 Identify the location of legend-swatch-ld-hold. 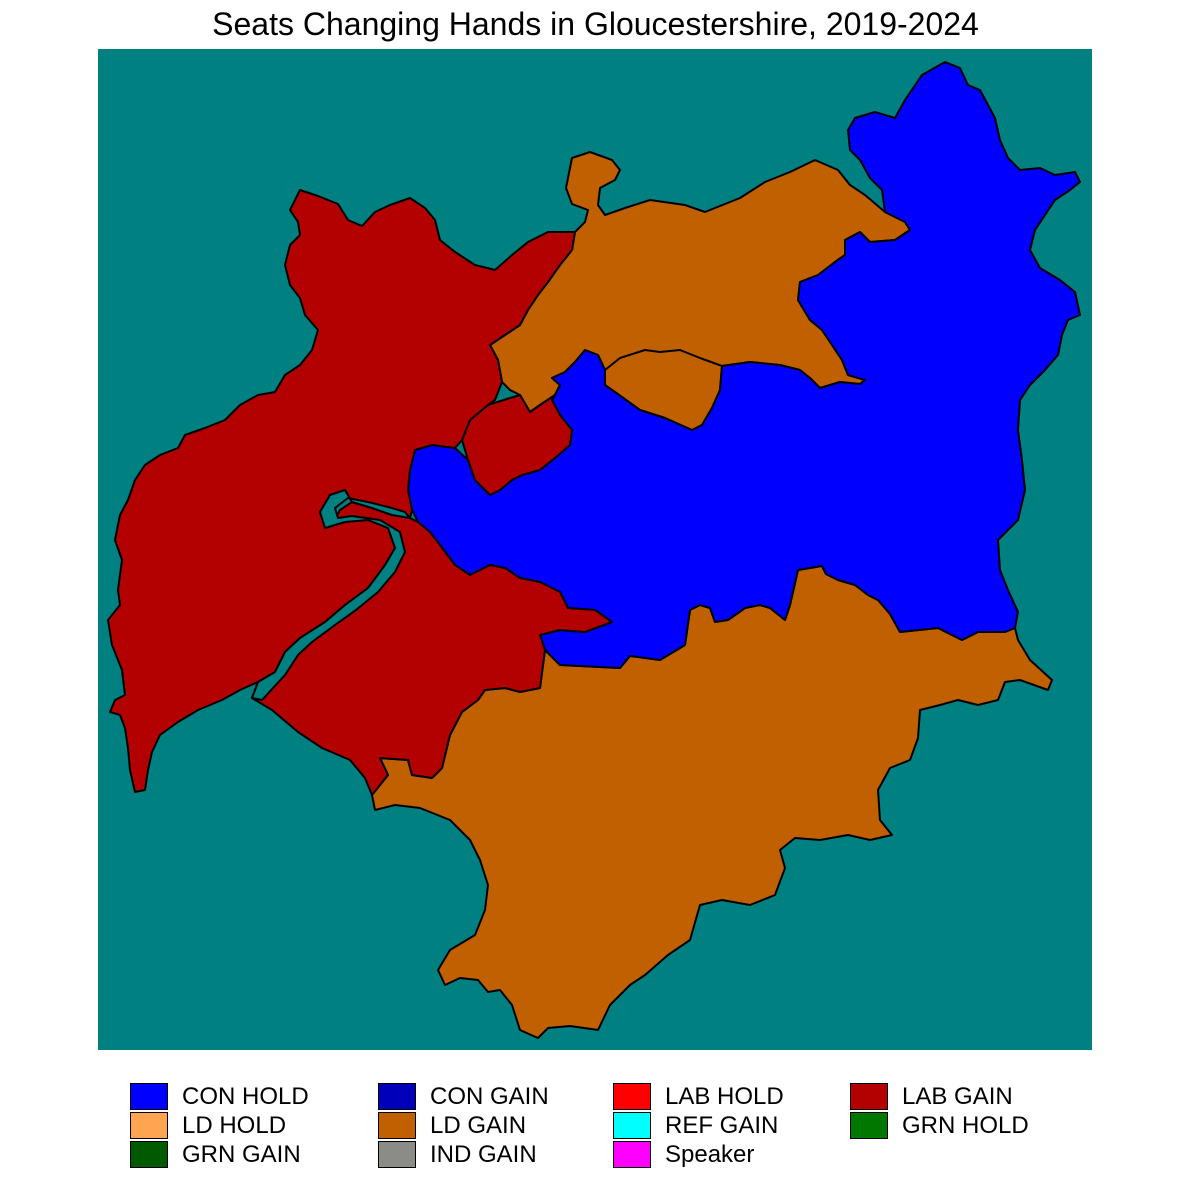
(149, 1125).